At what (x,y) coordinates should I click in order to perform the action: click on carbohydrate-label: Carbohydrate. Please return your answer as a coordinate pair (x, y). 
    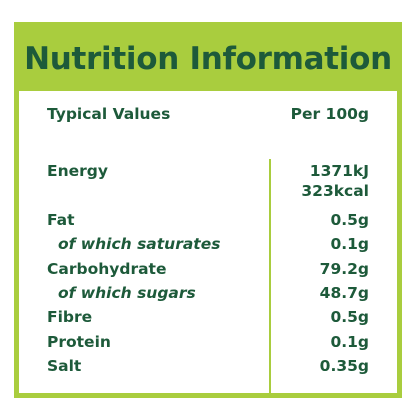
    Looking at the image, I should click on (107, 269).